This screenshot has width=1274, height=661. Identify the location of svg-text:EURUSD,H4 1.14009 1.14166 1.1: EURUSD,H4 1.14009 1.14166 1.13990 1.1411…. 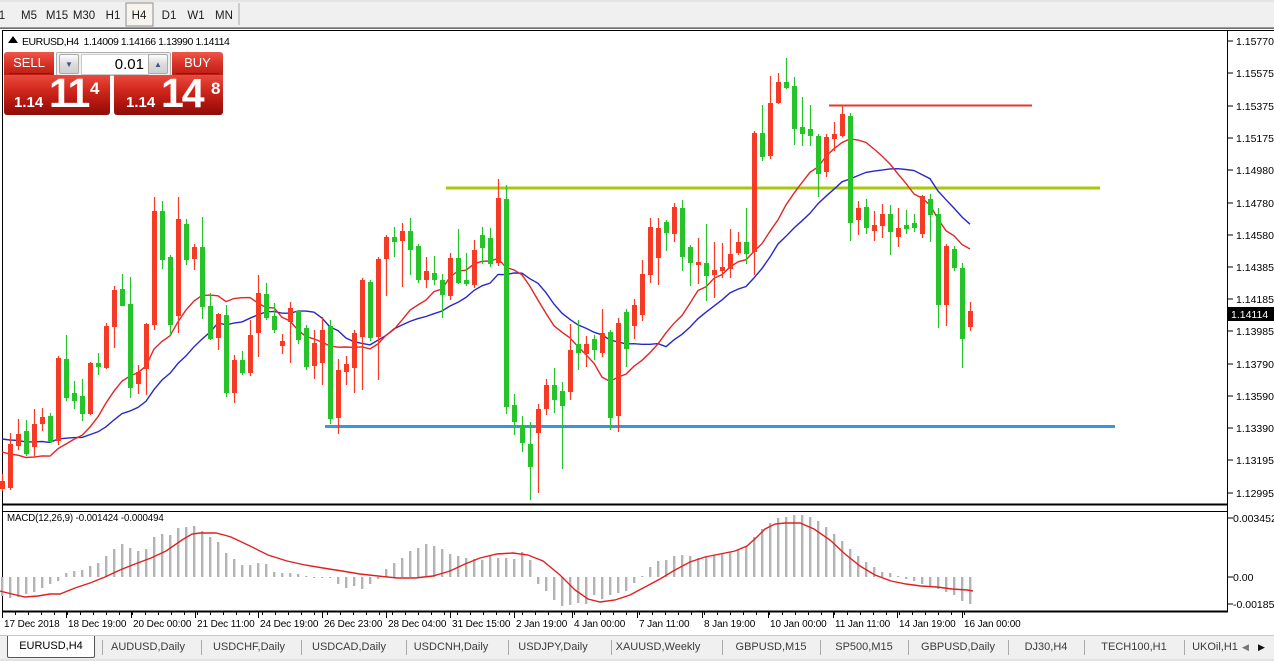
(126, 42).